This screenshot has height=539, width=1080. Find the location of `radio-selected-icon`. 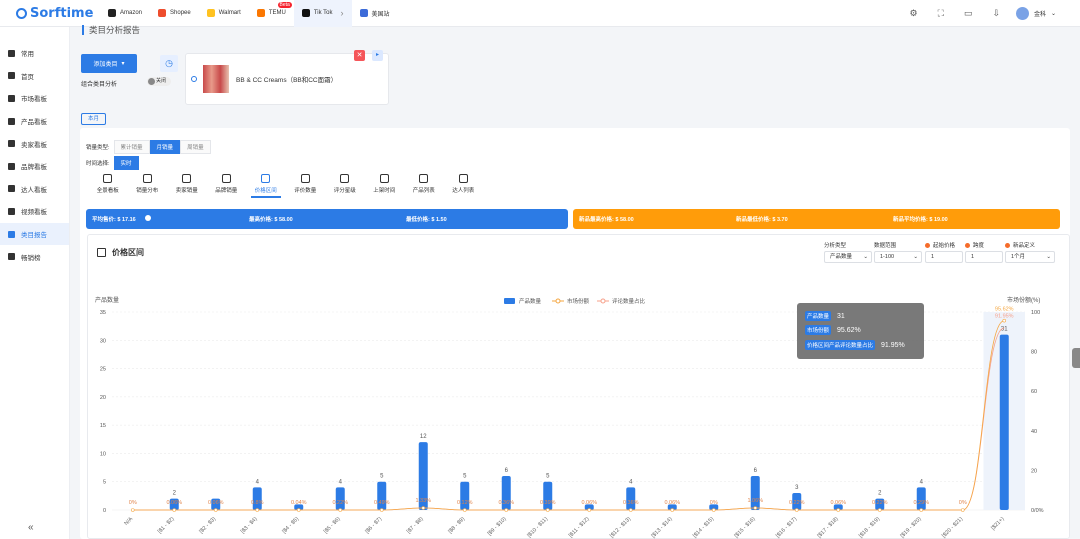

radio-selected-icon is located at coordinates (194, 79).